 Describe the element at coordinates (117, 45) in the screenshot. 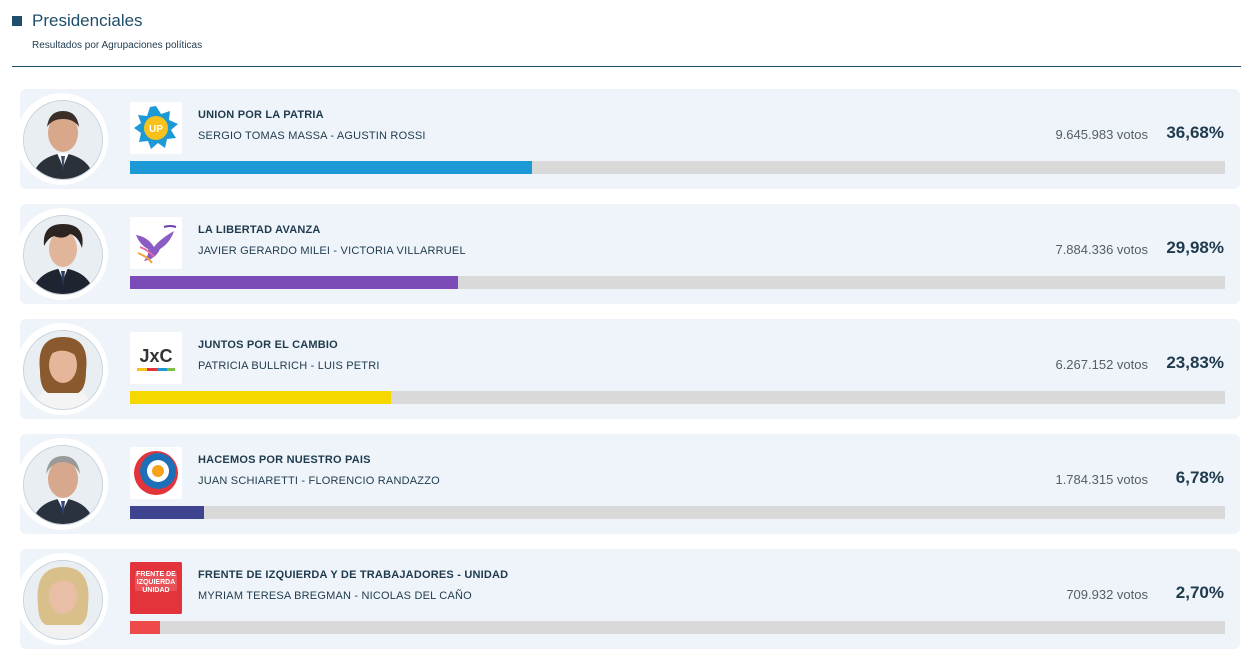

I see `page-subtitle: Resultados por Agrupaciones políticas` at that location.